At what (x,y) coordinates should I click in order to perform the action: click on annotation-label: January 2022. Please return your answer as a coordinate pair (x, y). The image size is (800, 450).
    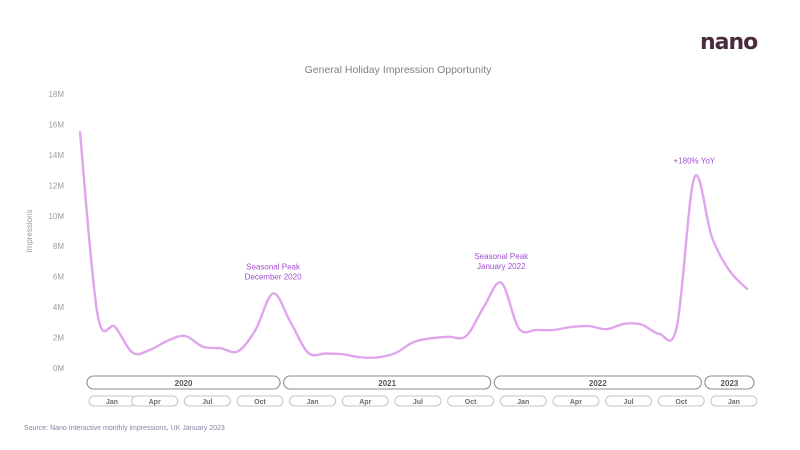
    Looking at the image, I should click on (501, 266).